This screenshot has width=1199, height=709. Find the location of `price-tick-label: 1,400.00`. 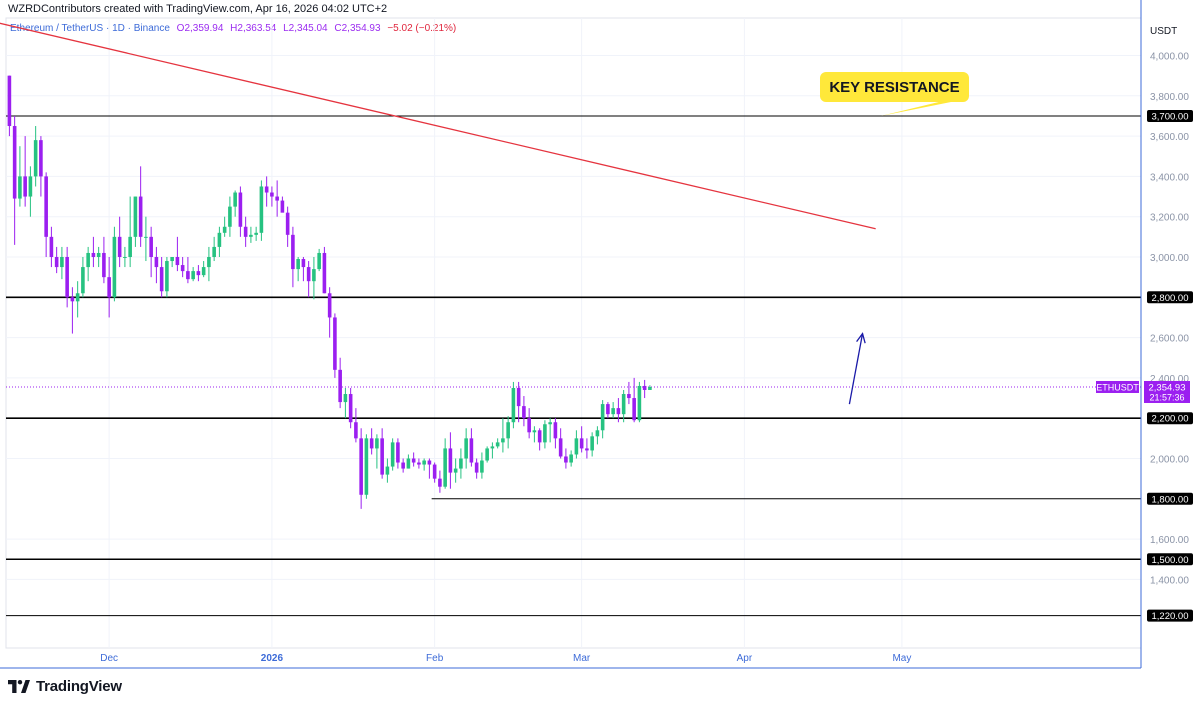

price-tick-label: 1,400.00 is located at coordinates (1169, 580).